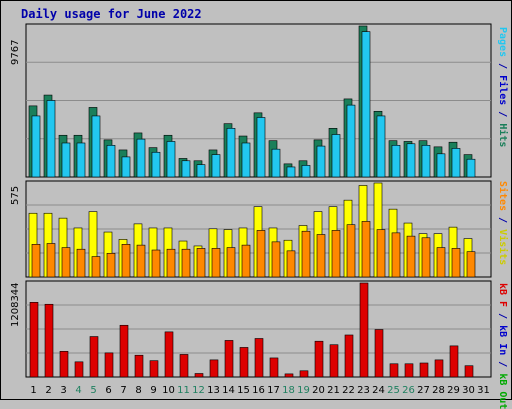 Image resolution: width=512 pixels, height=409 pixels. I want to click on day-label-14: 14, so click(228, 390).